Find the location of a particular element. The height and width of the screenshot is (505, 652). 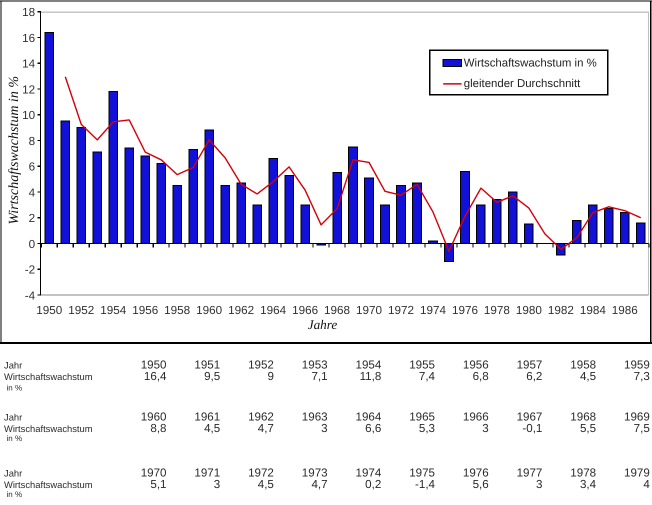

svg-text: 11,8 is located at coordinates (371, 376).